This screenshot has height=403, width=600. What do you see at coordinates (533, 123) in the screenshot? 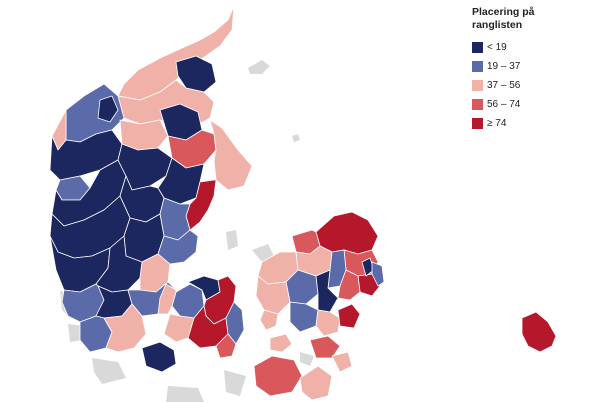
I see `legend-item-gte-74: ≥ 74` at bounding box center [533, 123].